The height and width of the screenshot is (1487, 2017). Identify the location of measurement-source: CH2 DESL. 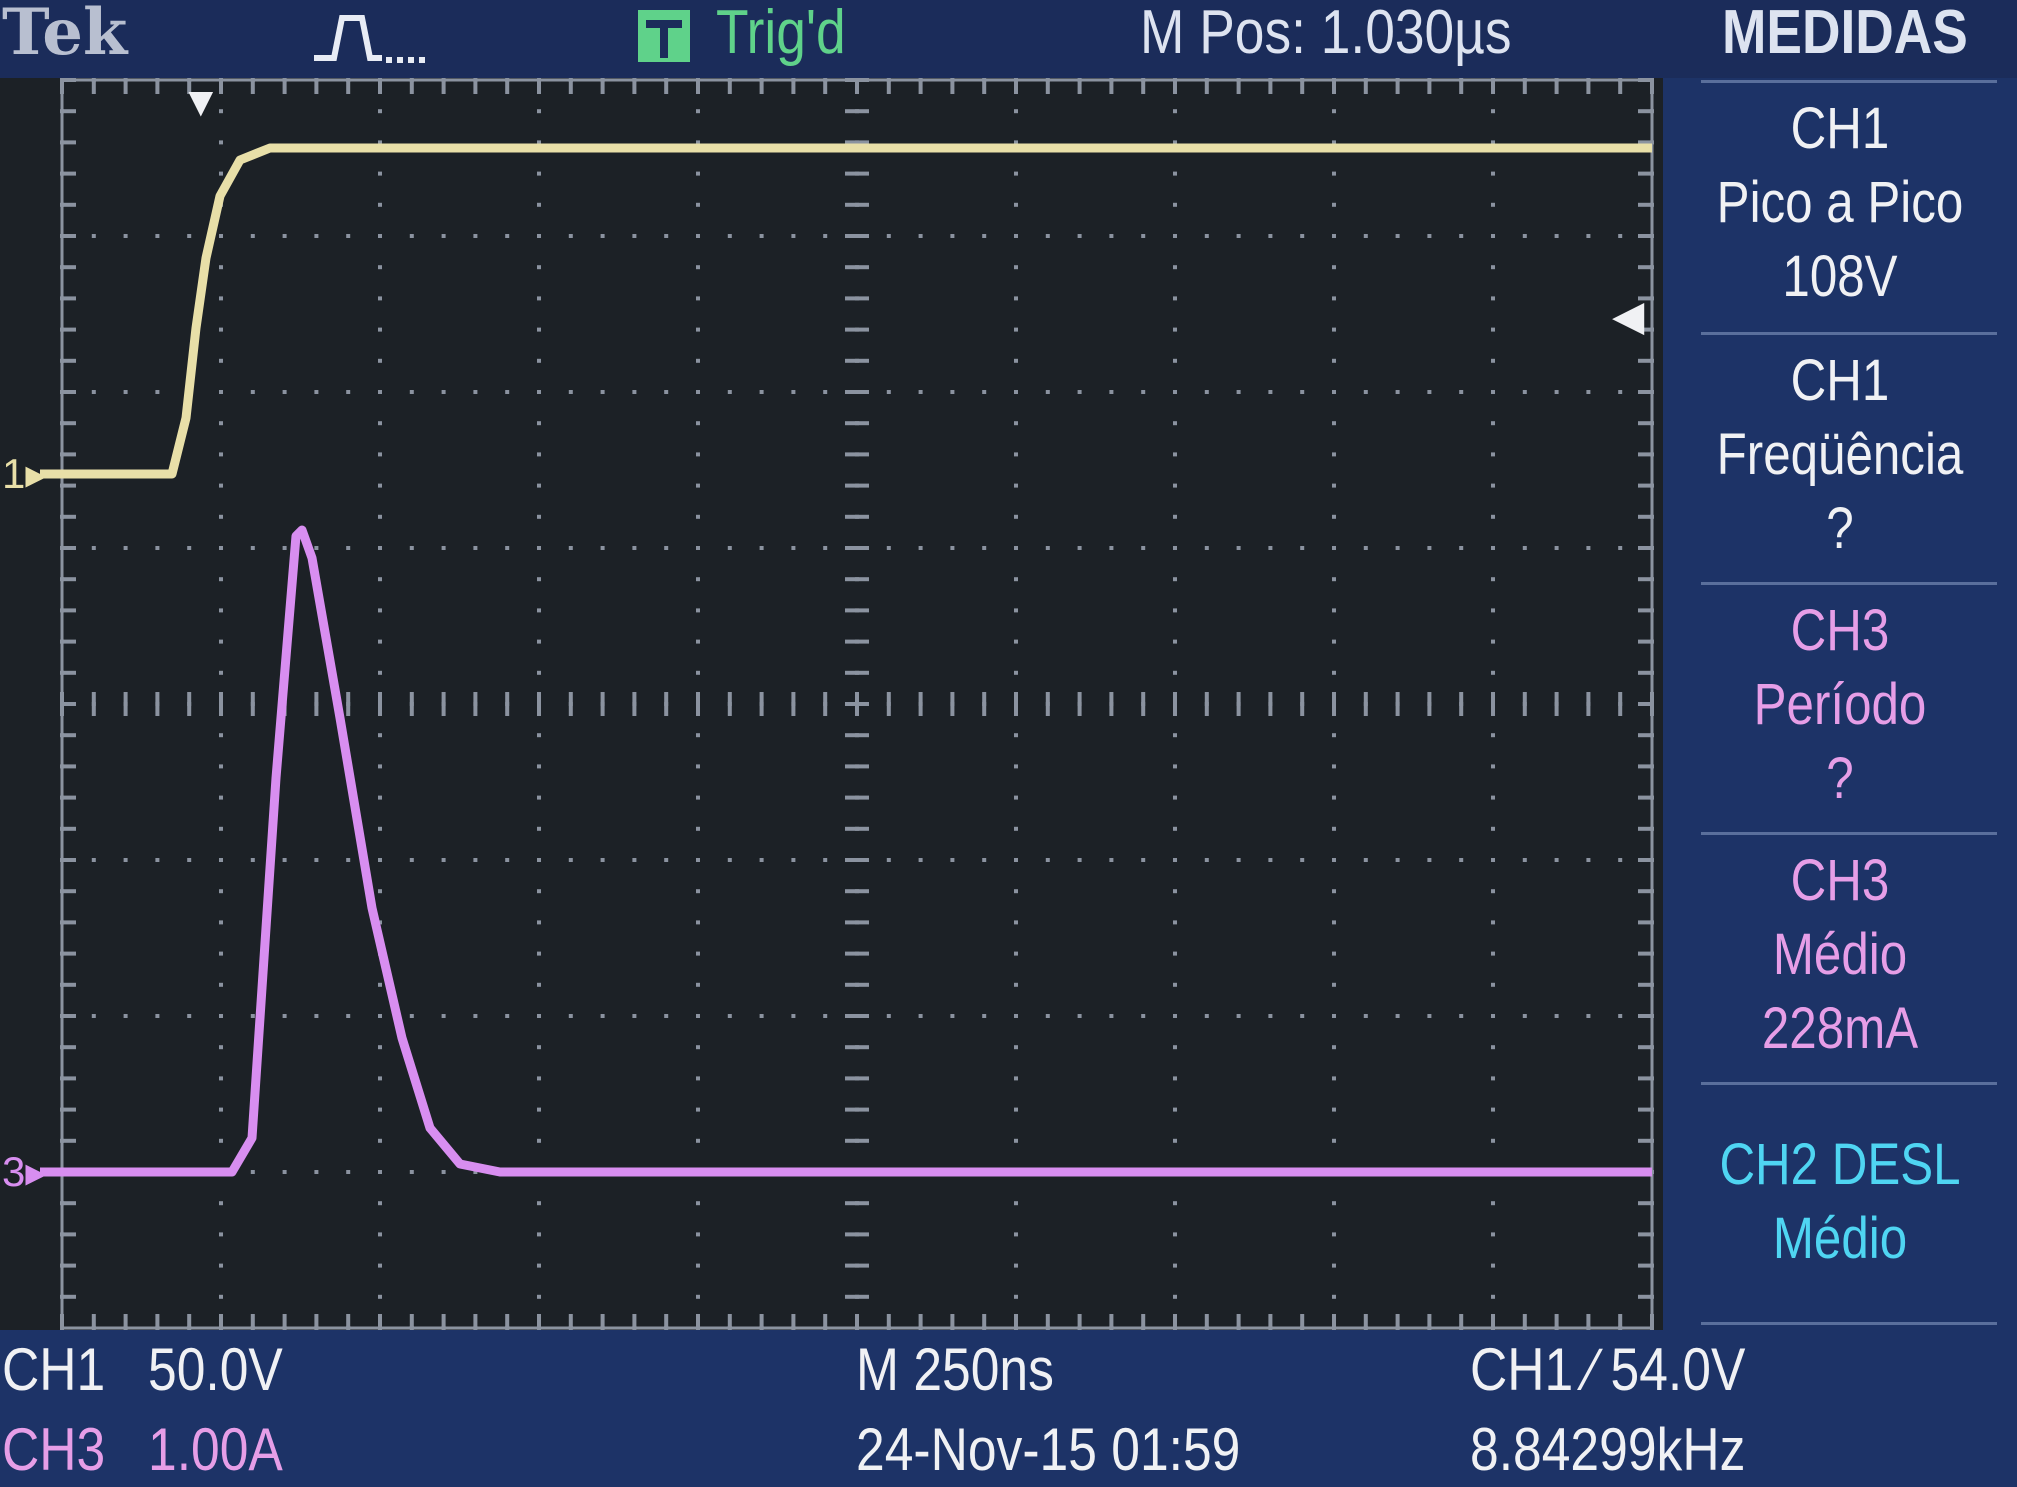
(1840, 1164).